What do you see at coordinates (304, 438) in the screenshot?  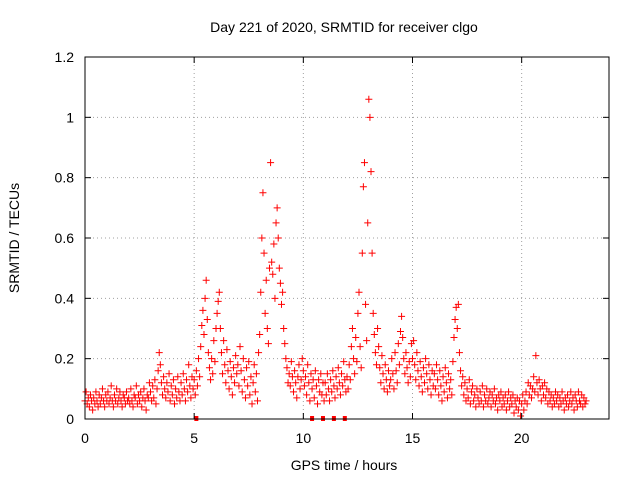 I see `x-tick-label: 10` at bounding box center [304, 438].